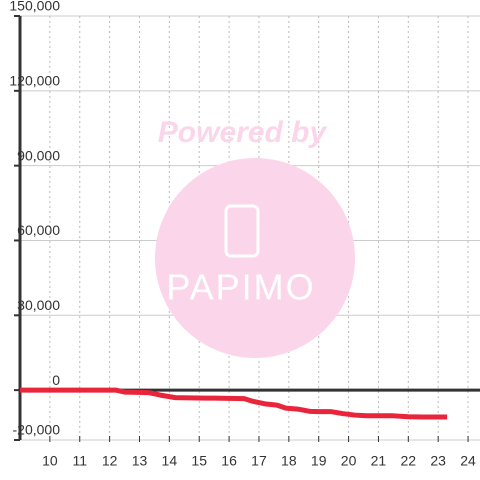 The height and width of the screenshot is (480, 480). Describe the element at coordinates (319, 461) in the screenshot. I see `x-tick-label: 19` at that location.